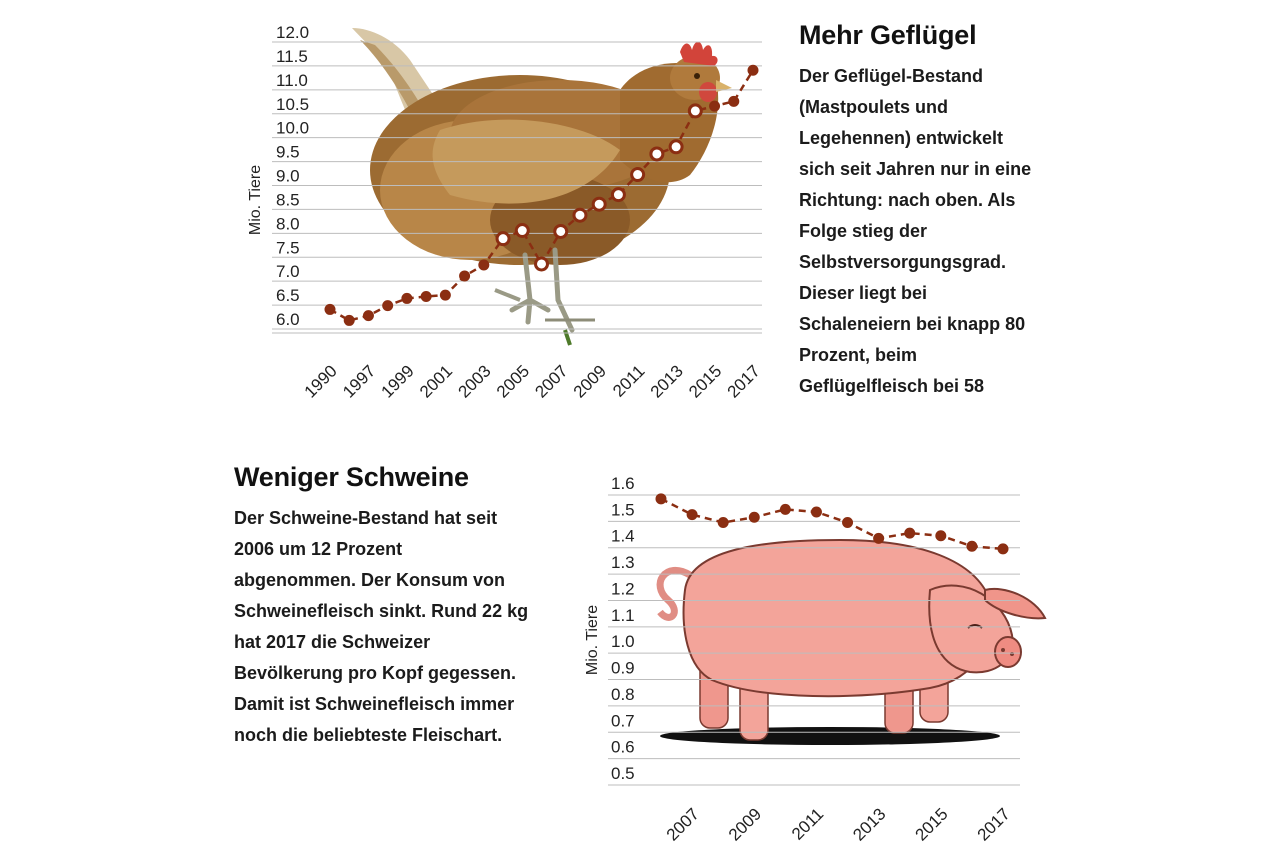 This screenshot has height=854, width=1280. Describe the element at coordinates (915, 169) in the screenshot. I see `poultry-text-line: sich seit Jahren nur in eine` at that location.